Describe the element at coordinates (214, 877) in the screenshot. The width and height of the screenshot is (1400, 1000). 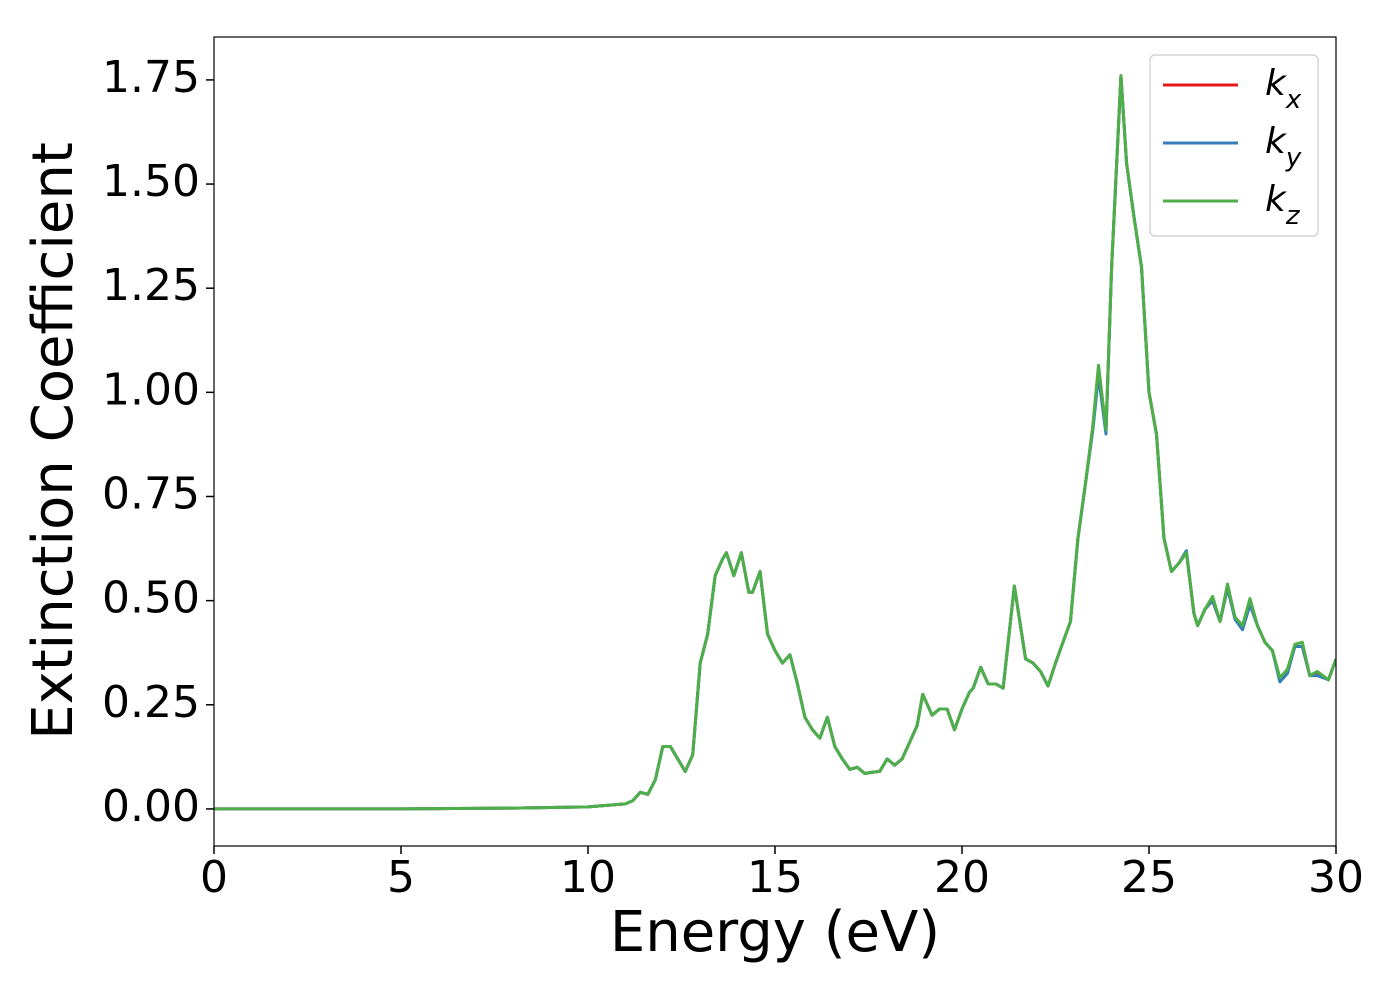
I see `x-tick-label: 0` at that location.